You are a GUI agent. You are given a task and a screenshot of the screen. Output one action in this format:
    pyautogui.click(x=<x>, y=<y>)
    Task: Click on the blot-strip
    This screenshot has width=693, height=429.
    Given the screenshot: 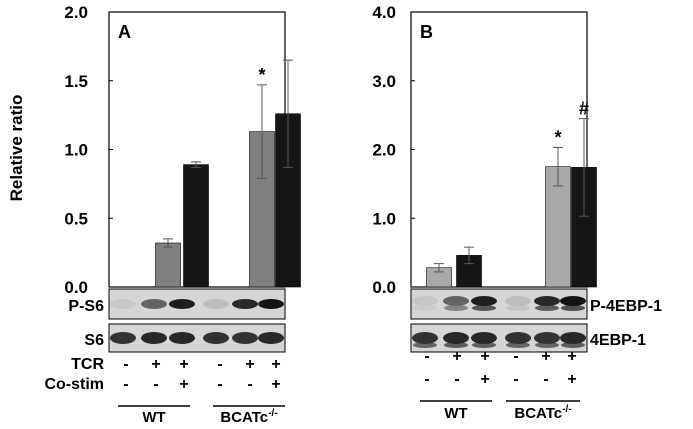 What is the action you would take?
    pyautogui.click(x=499, y=304)
    